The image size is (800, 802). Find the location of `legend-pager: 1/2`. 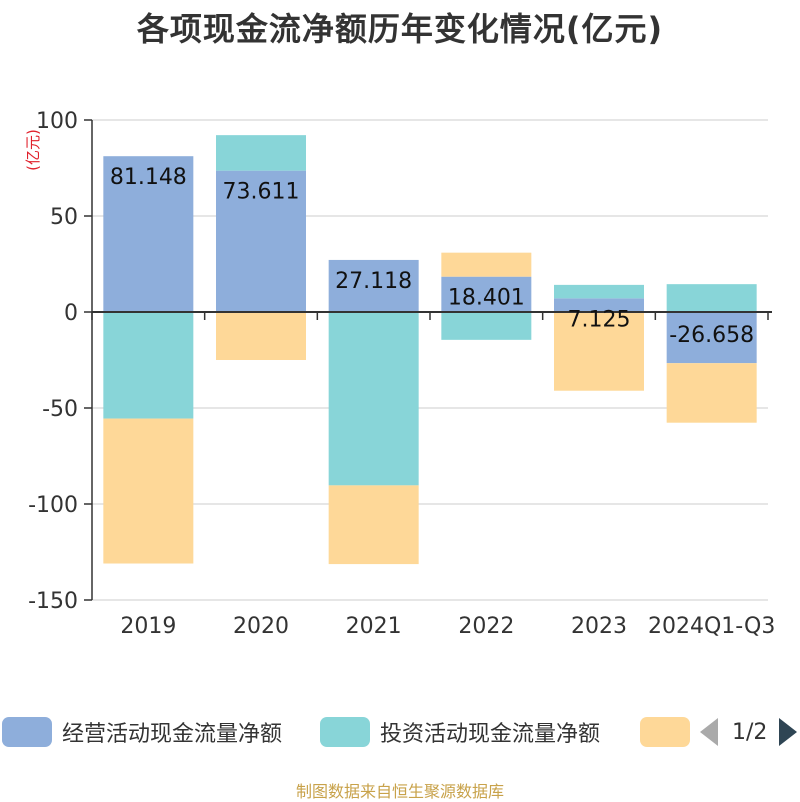

legend-pager: 1/2 is located at coordinates (749, 732).